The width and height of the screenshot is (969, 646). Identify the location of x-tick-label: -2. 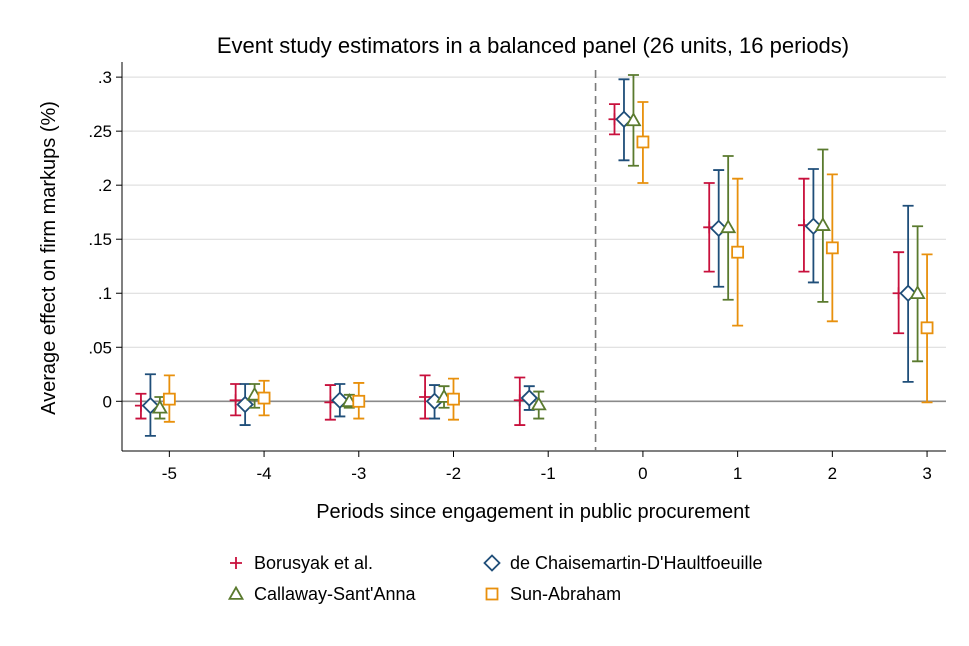
(453, 473).